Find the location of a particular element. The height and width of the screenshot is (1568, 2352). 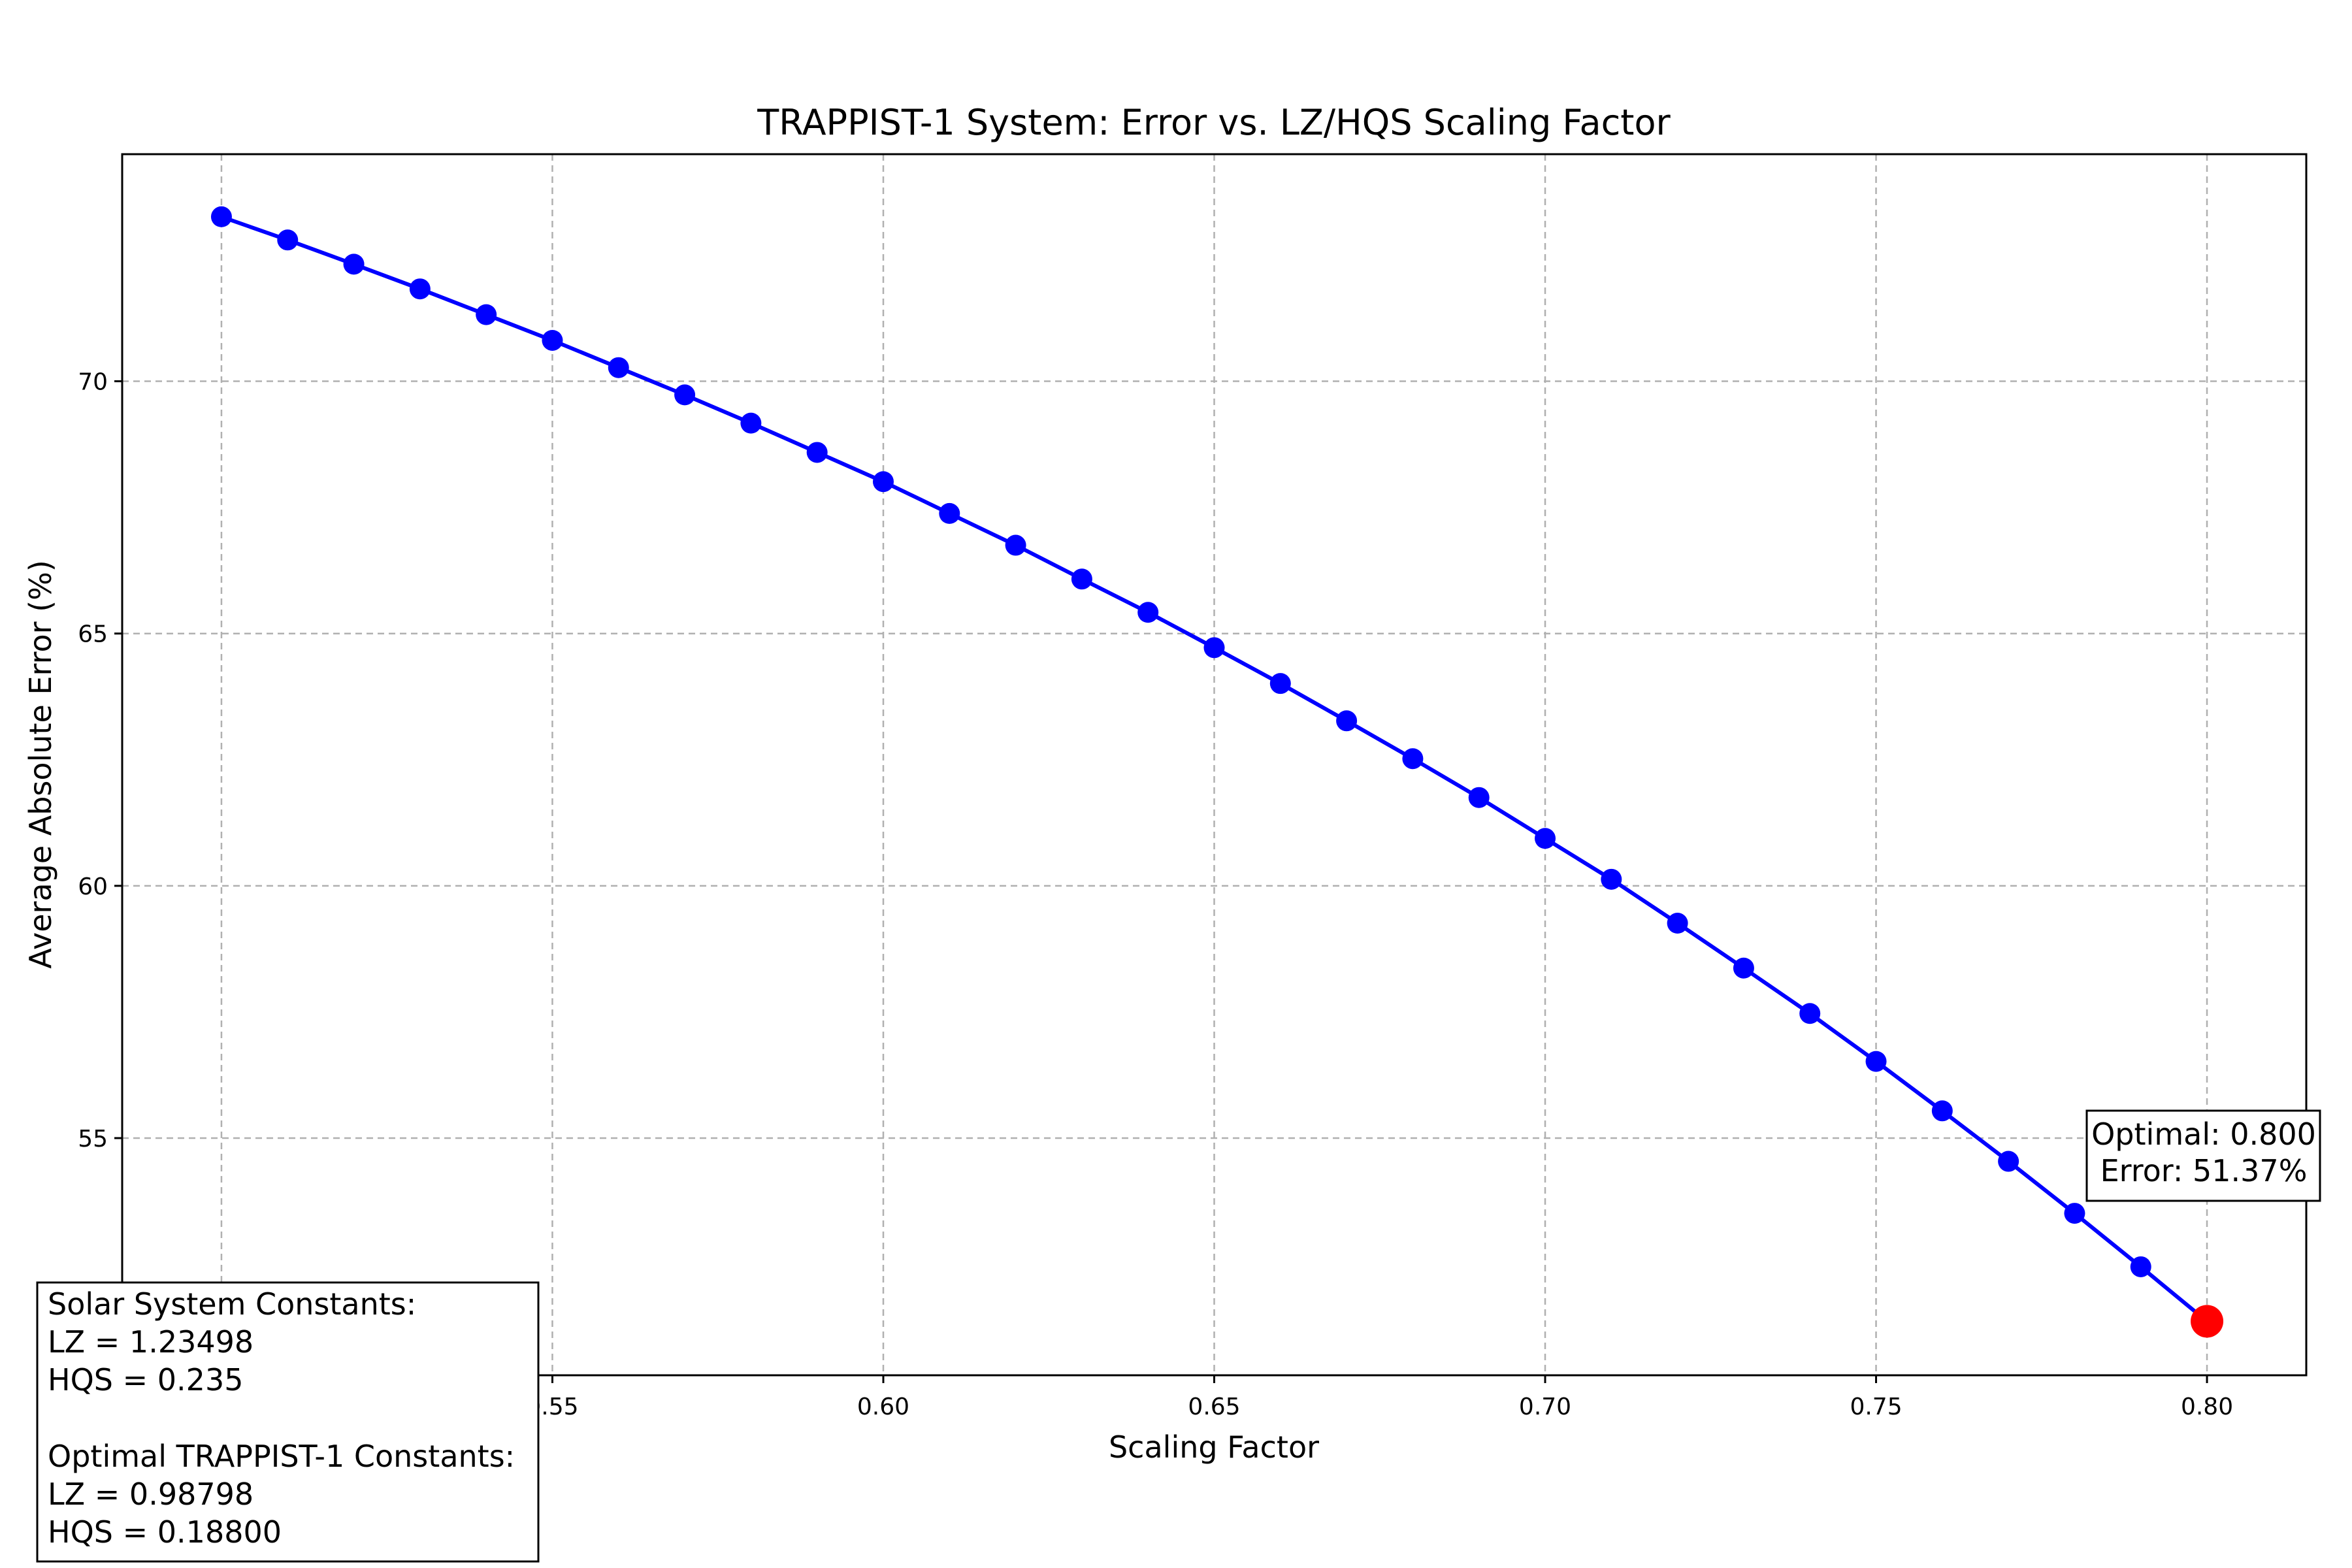

x-tick-label: 0.70 is located at coordinates (1545, 1407).